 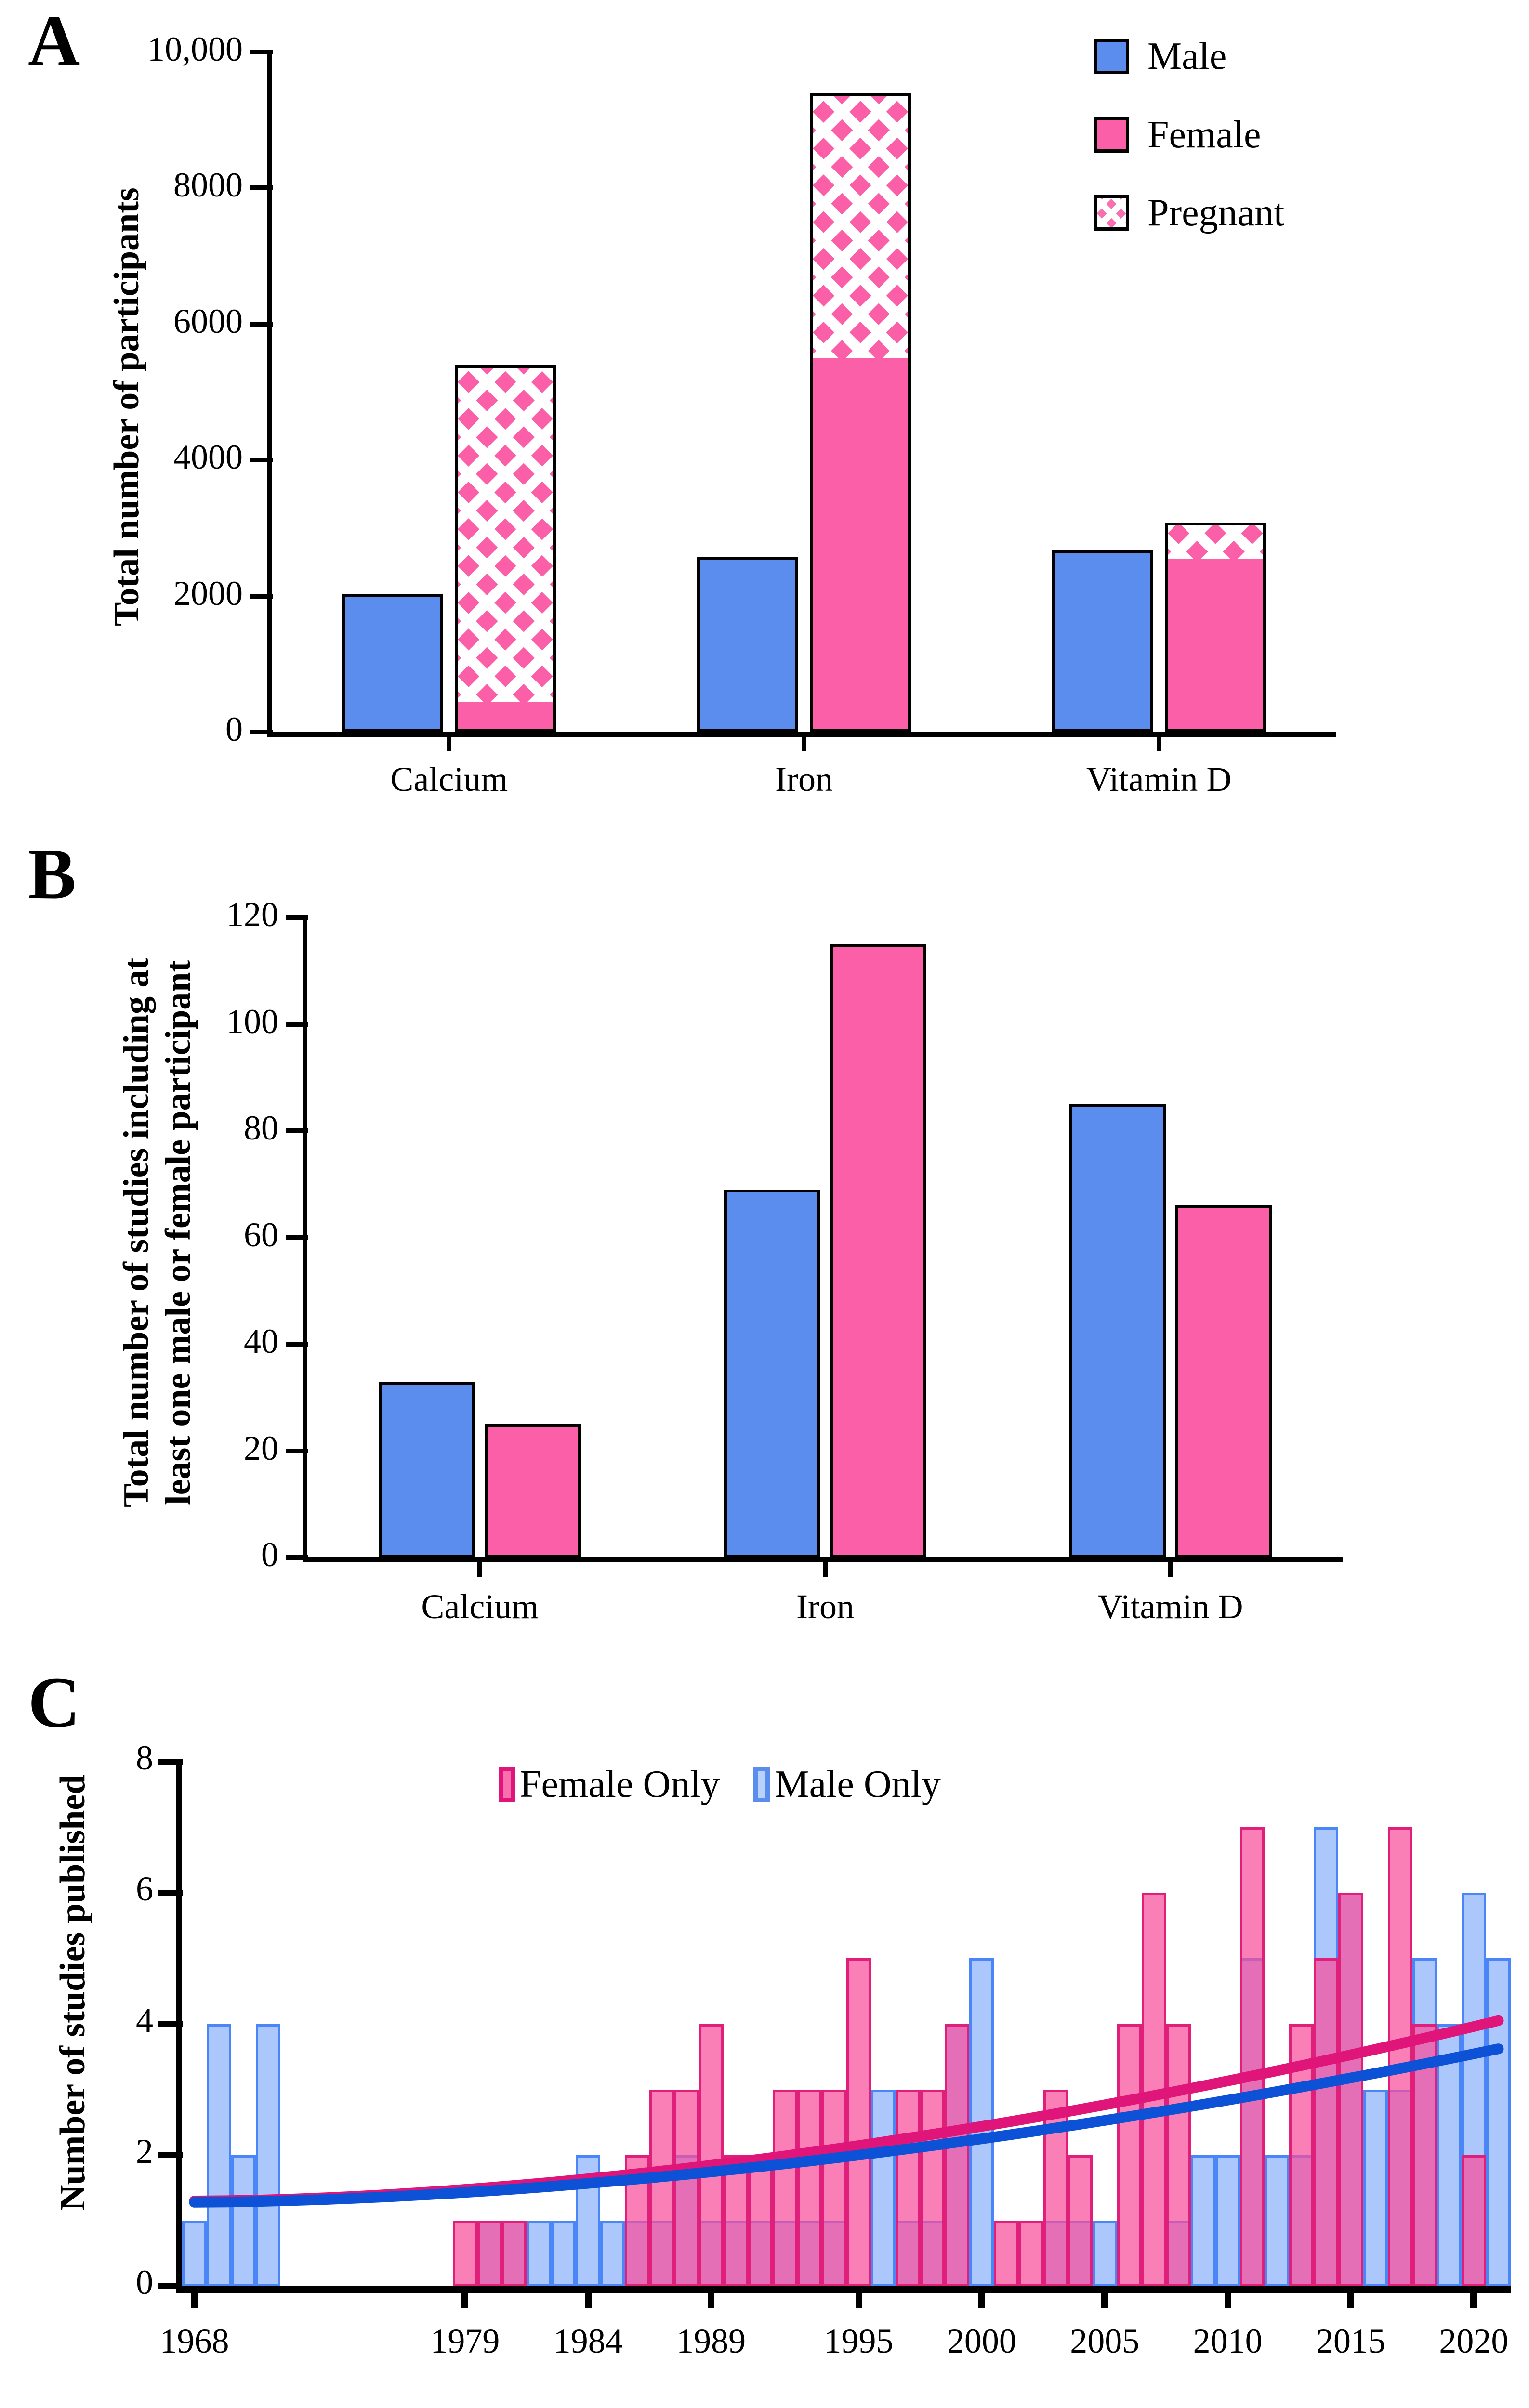 I want to click on legend-swatch-pregnant-icon, so click(x=1111, y=213).